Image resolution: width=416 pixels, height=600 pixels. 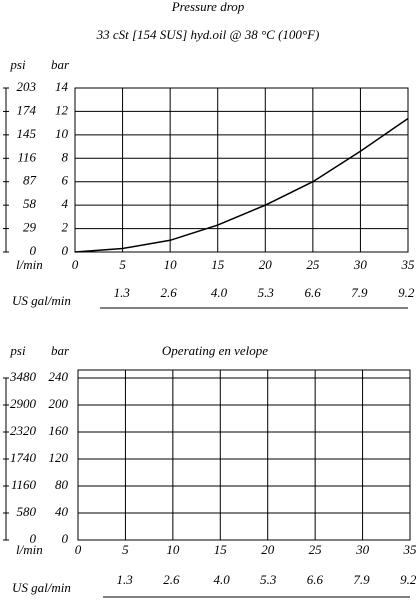 What do you see at coordinates (62, 484) in the screenshot?
I see `y-tick-label: 80` at bounding box center [62, 484].